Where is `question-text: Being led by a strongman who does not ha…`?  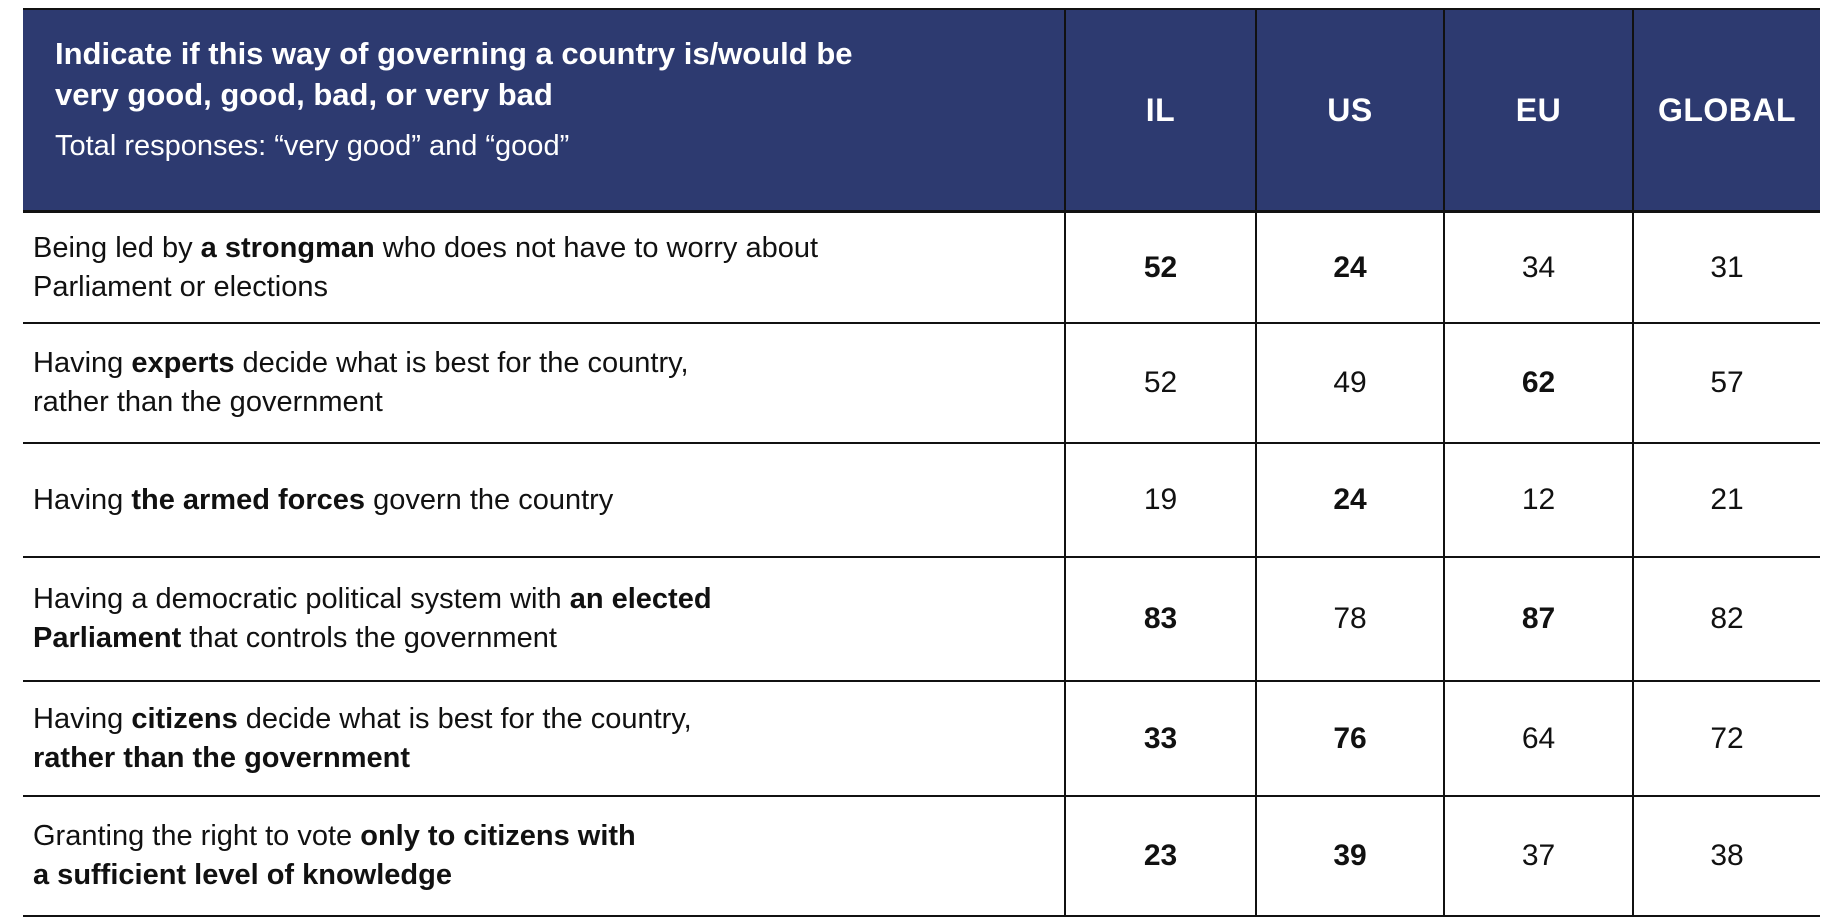
question-text: Being led by a strongman who does not ha… is located at coordinates (543, 267).